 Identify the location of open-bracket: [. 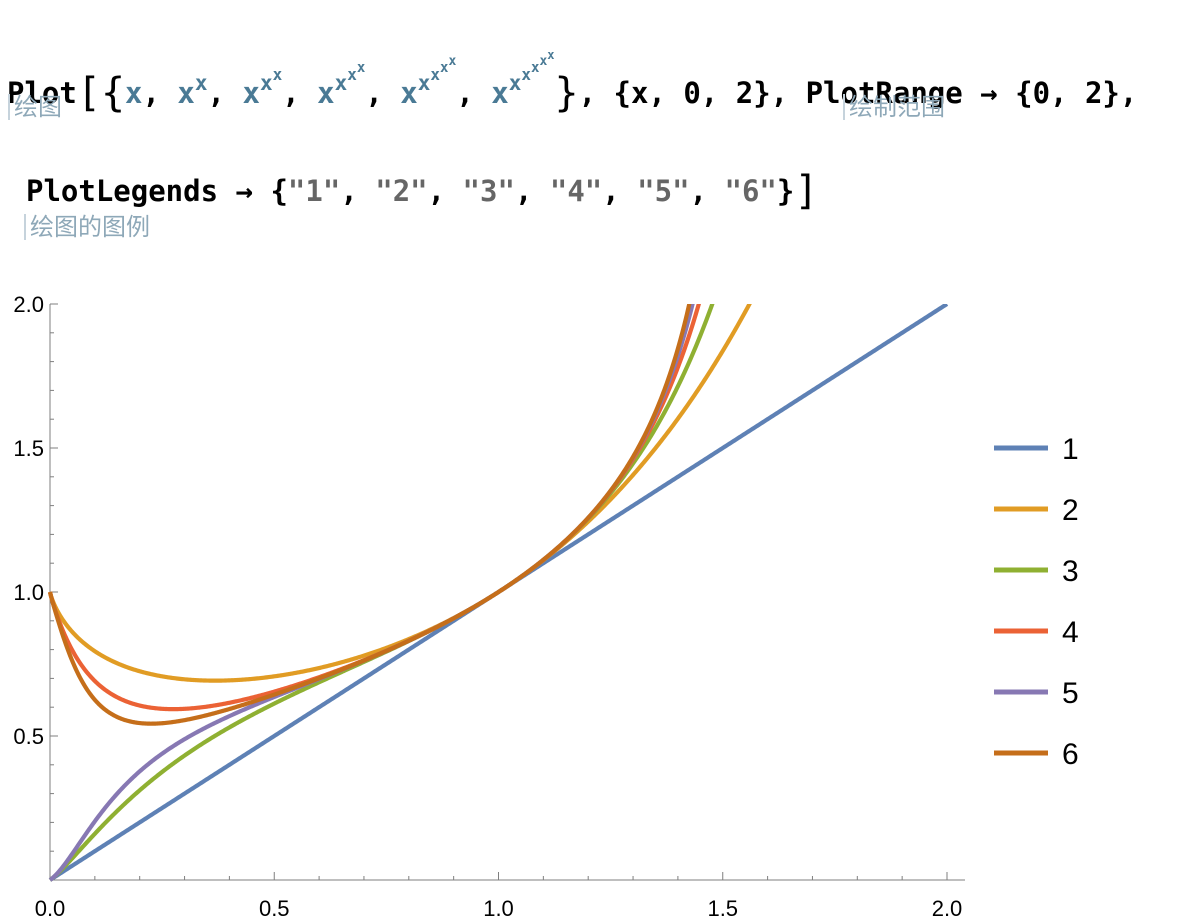
(88, 93).